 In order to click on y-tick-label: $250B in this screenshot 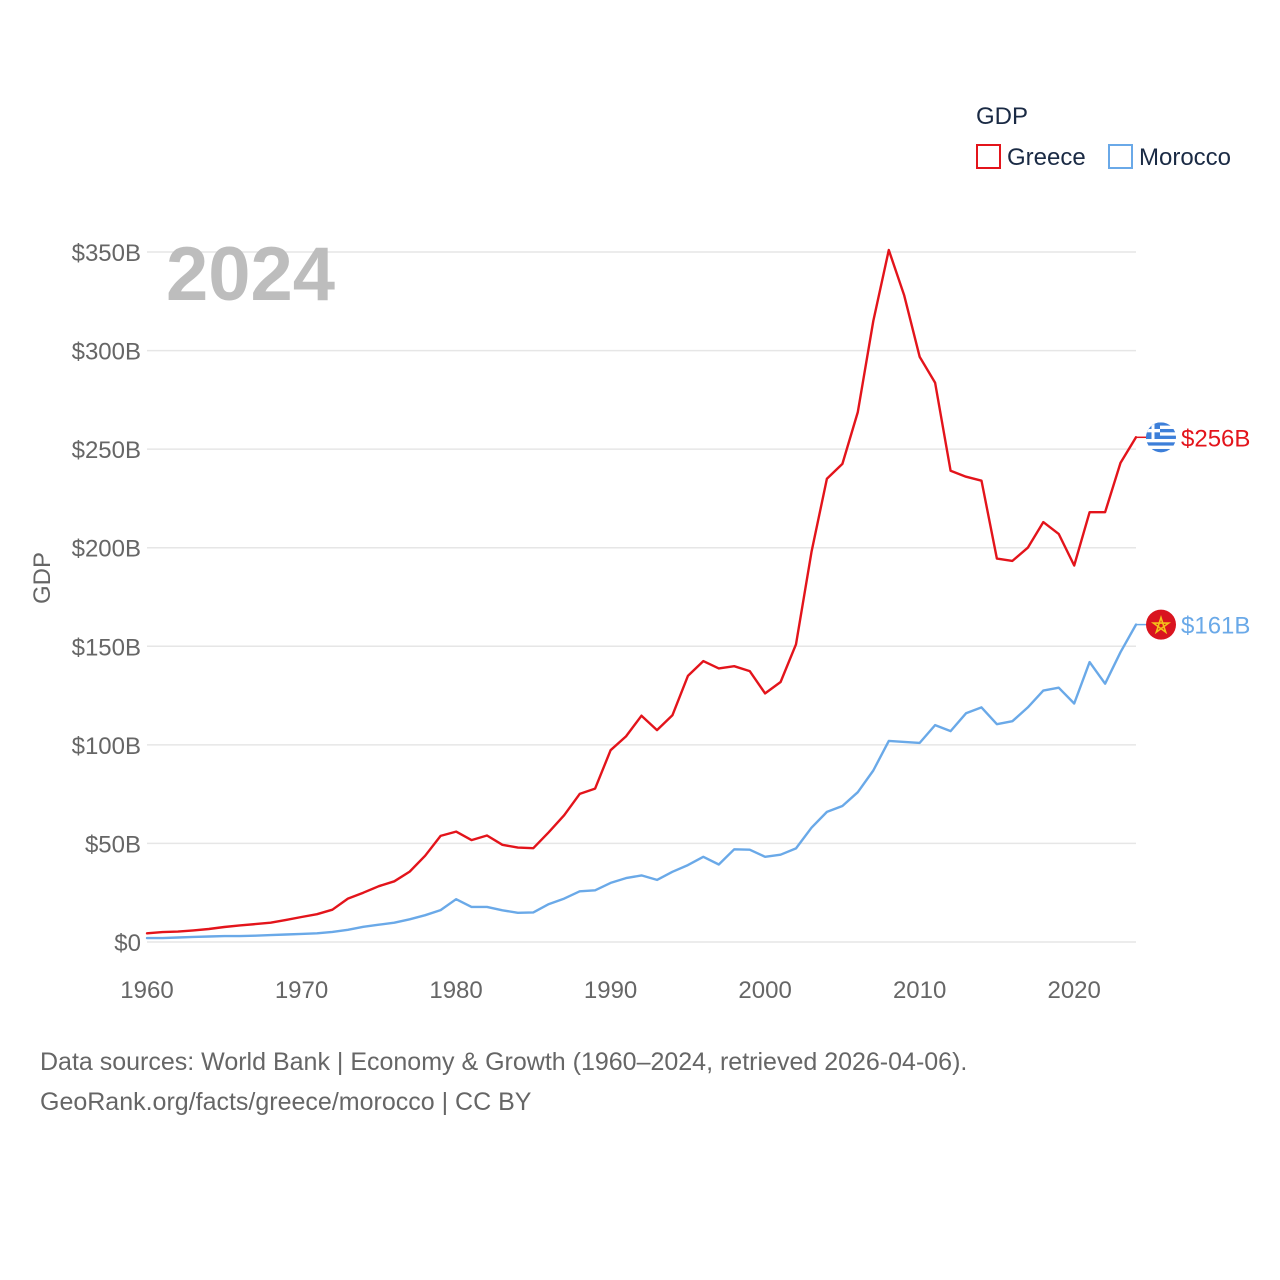, I will do `click(106, 450)`.